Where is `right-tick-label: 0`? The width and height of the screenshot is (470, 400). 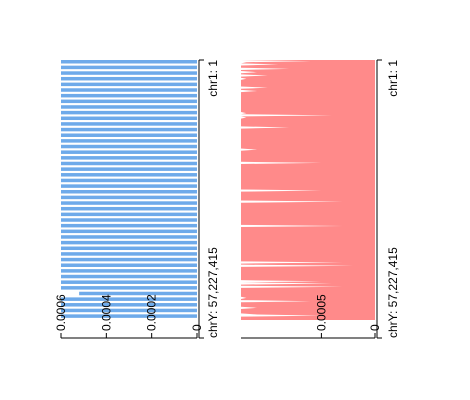 right-tick-label: 0 is located at coordinates (375, 327).